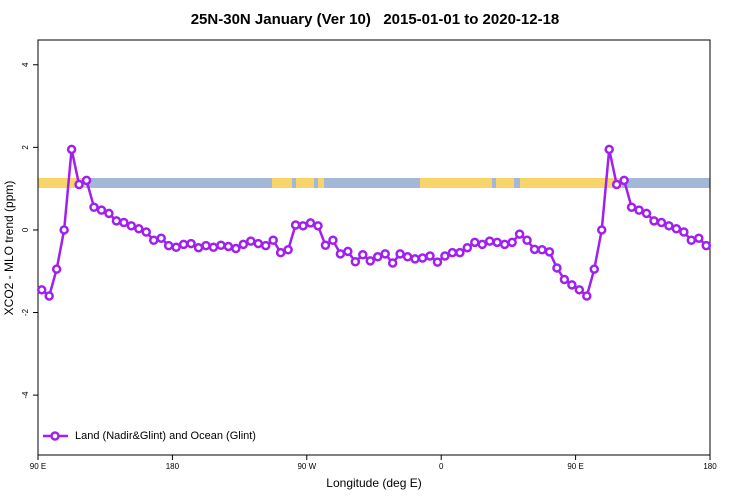  What do you see at coordinates (25, 229) in the screenshot?
I see `y-tick-label: 0` at bounding box center [25, 229].